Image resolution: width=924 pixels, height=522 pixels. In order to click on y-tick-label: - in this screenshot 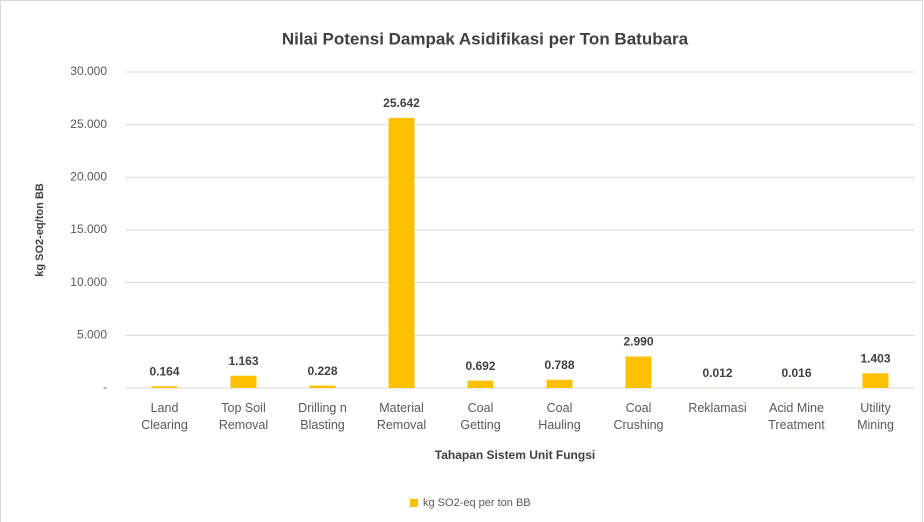, I will do `click(105, 387)`.